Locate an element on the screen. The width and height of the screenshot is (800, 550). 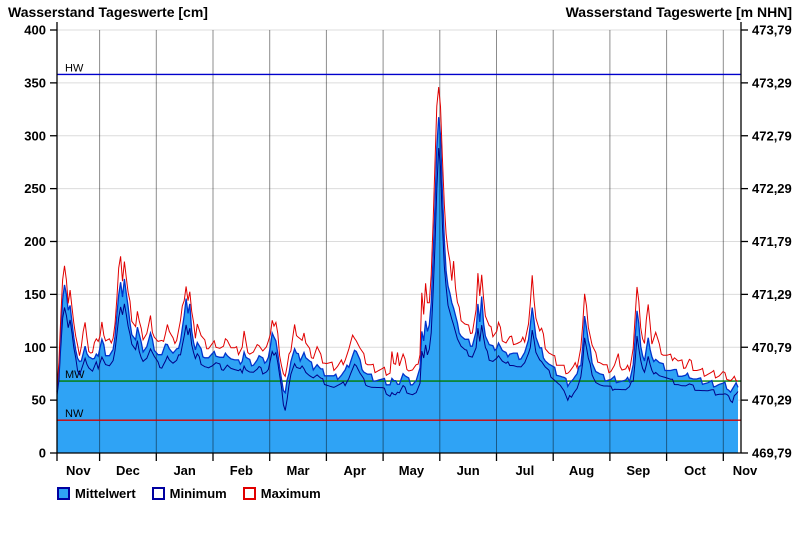
left-tick-label: 250 is located at coordinates (35, 188).